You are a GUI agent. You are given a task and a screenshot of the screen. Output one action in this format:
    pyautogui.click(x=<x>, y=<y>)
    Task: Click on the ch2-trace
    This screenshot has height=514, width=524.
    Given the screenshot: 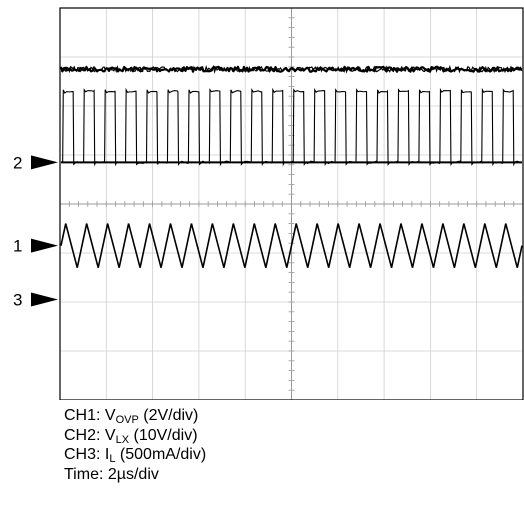 What is the action you would take?
    pyautogui.click(x=291, y=127)
    